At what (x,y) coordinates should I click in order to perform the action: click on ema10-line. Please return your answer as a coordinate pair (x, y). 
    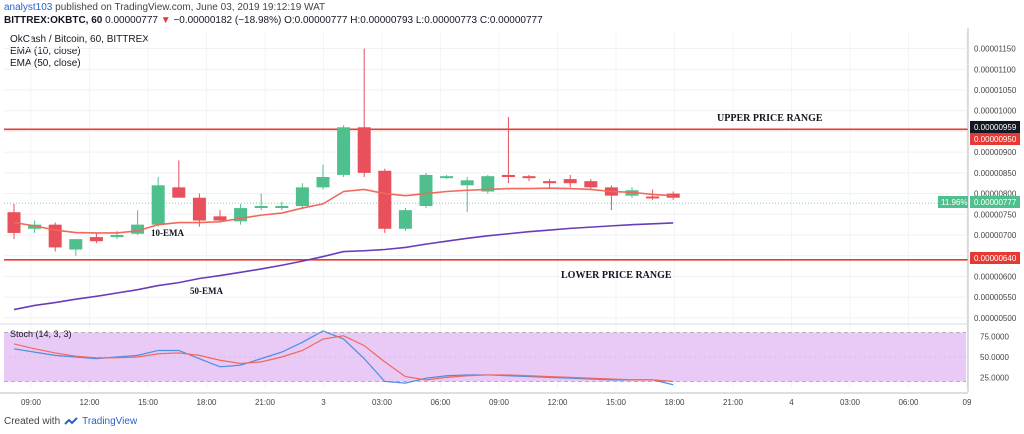
    Looking at the image, I should click on (343, 210).